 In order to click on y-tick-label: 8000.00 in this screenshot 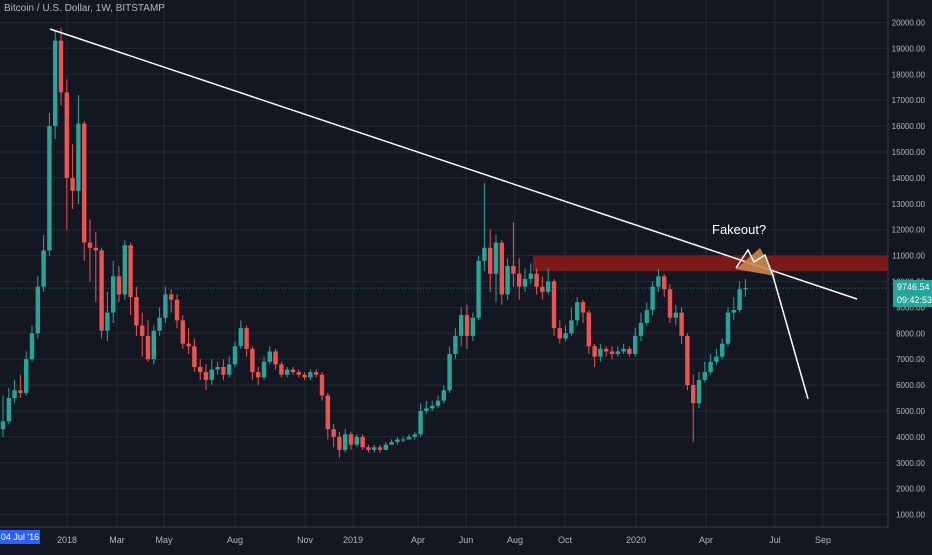, I will do `click(910, 333)`.